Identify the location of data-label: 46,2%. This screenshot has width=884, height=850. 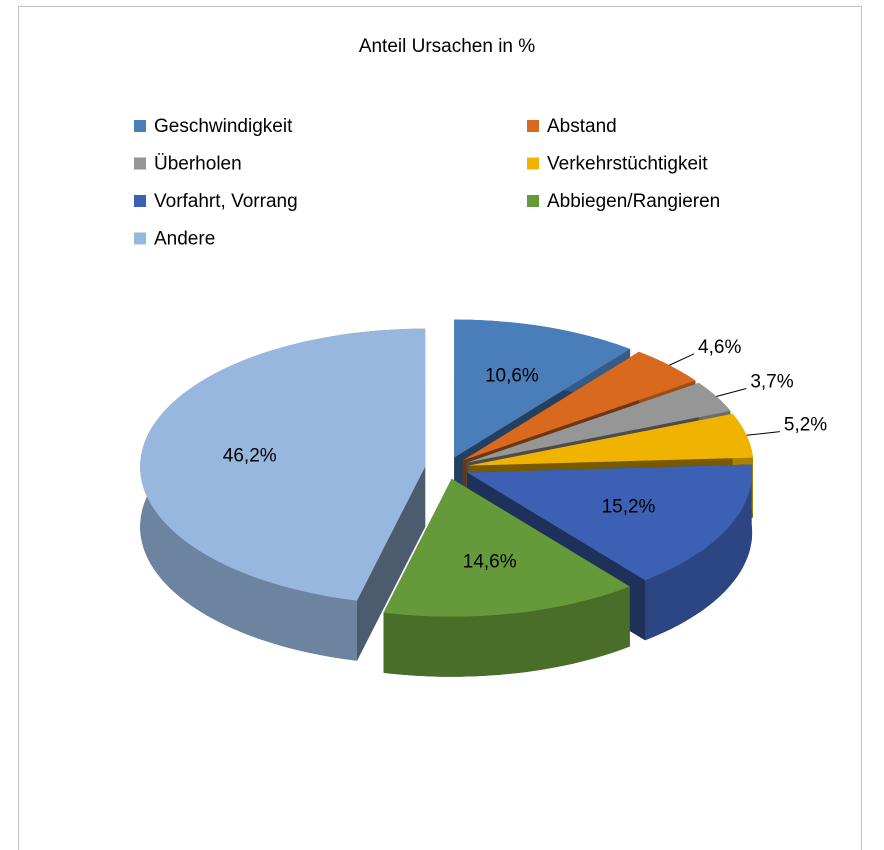
(250, 455).